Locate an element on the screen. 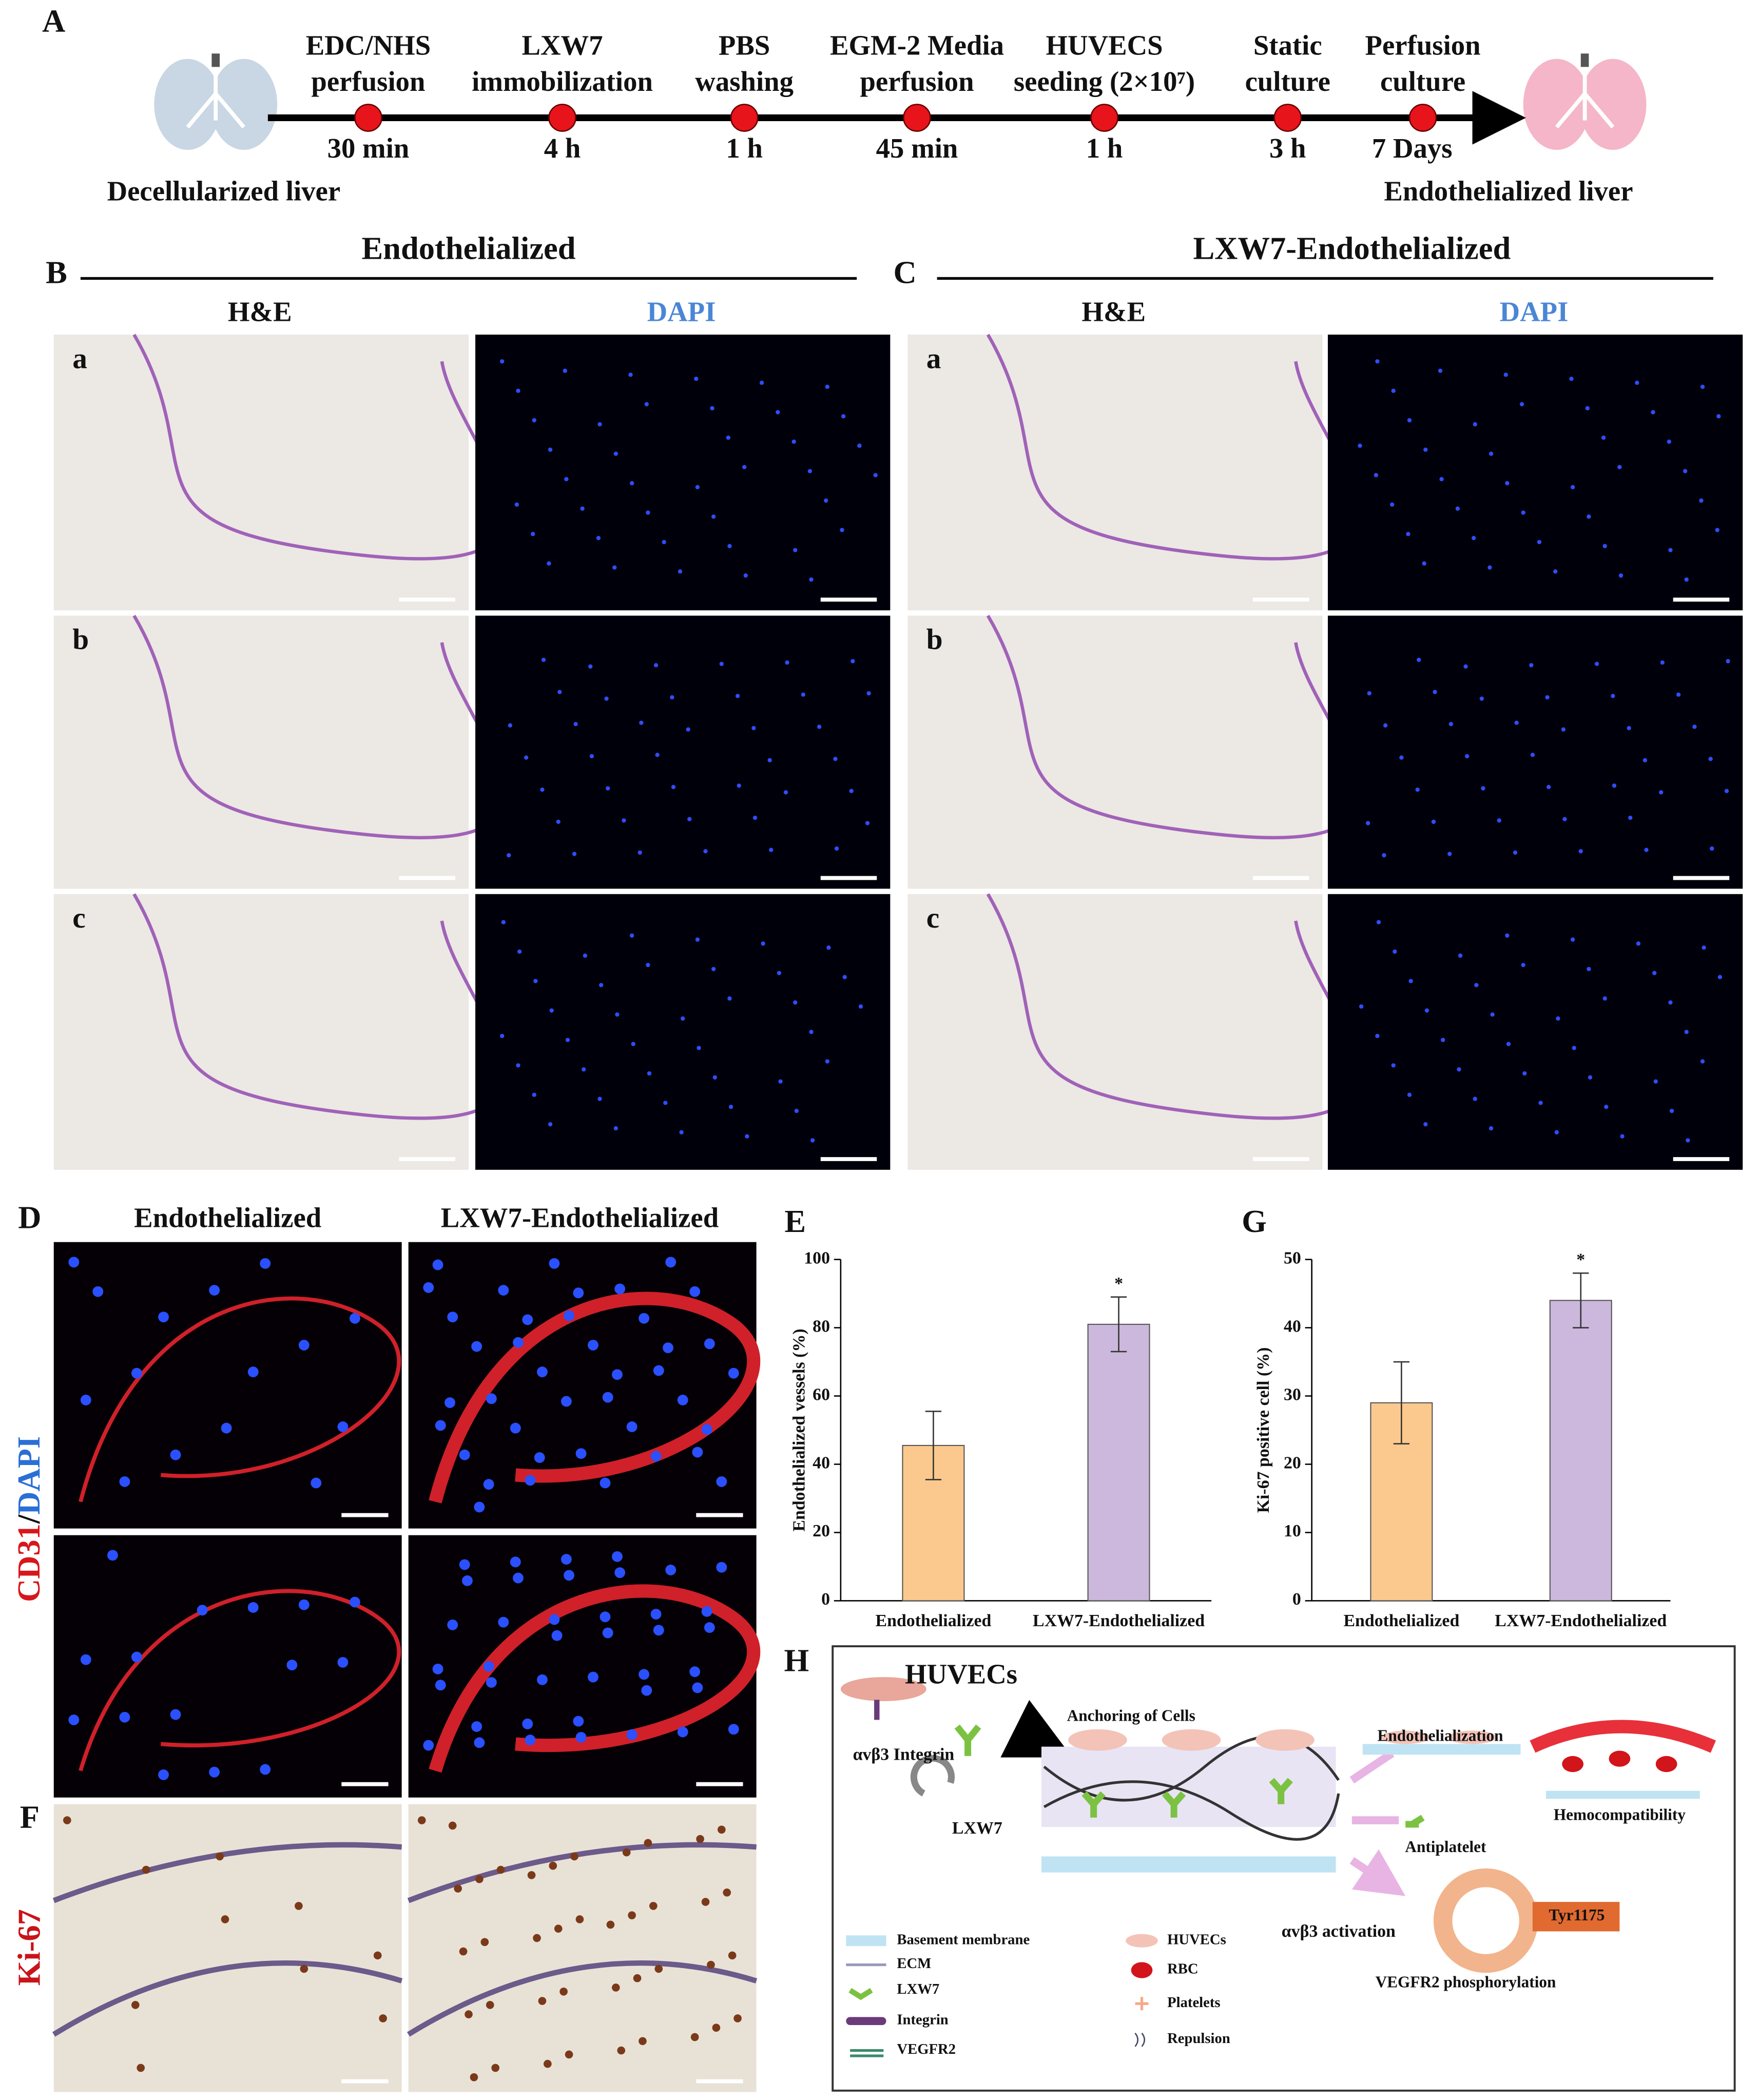 The image size is (1759, 2100). step-label: immobilization is located at coordinates (562, 81).